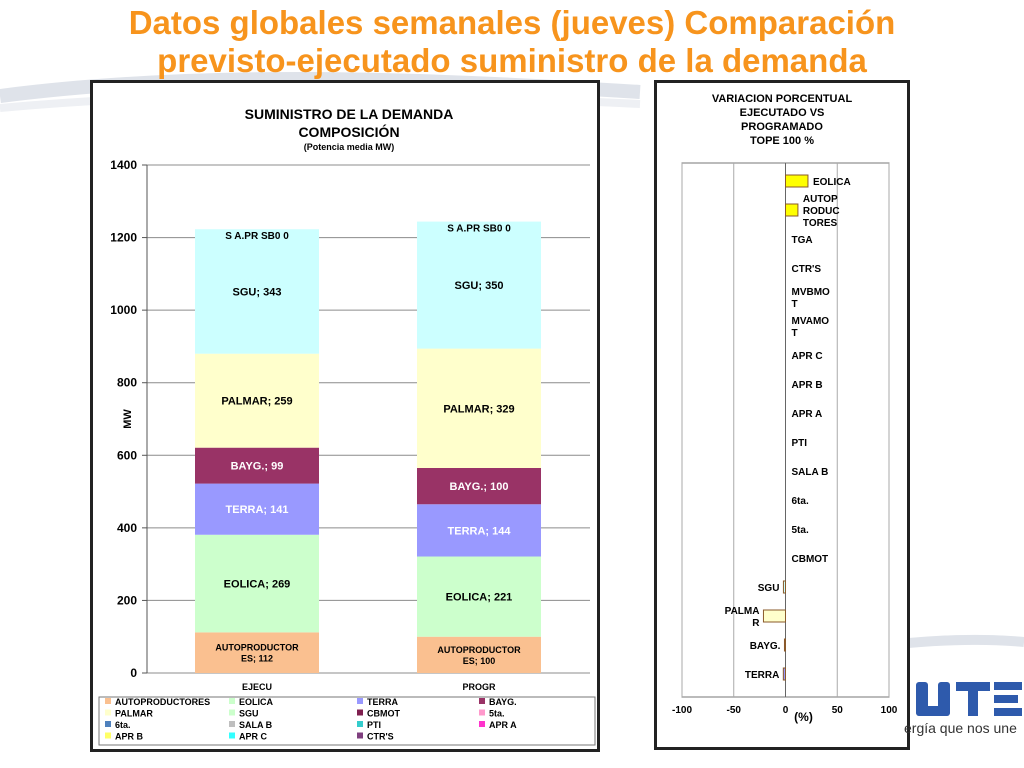 This screenshot has height=768, width=1024. What do you see at coordinates (800, 530) in the screenshot?
I see `category-label-5ta: 5ta.` at bounding box center [800, 530].